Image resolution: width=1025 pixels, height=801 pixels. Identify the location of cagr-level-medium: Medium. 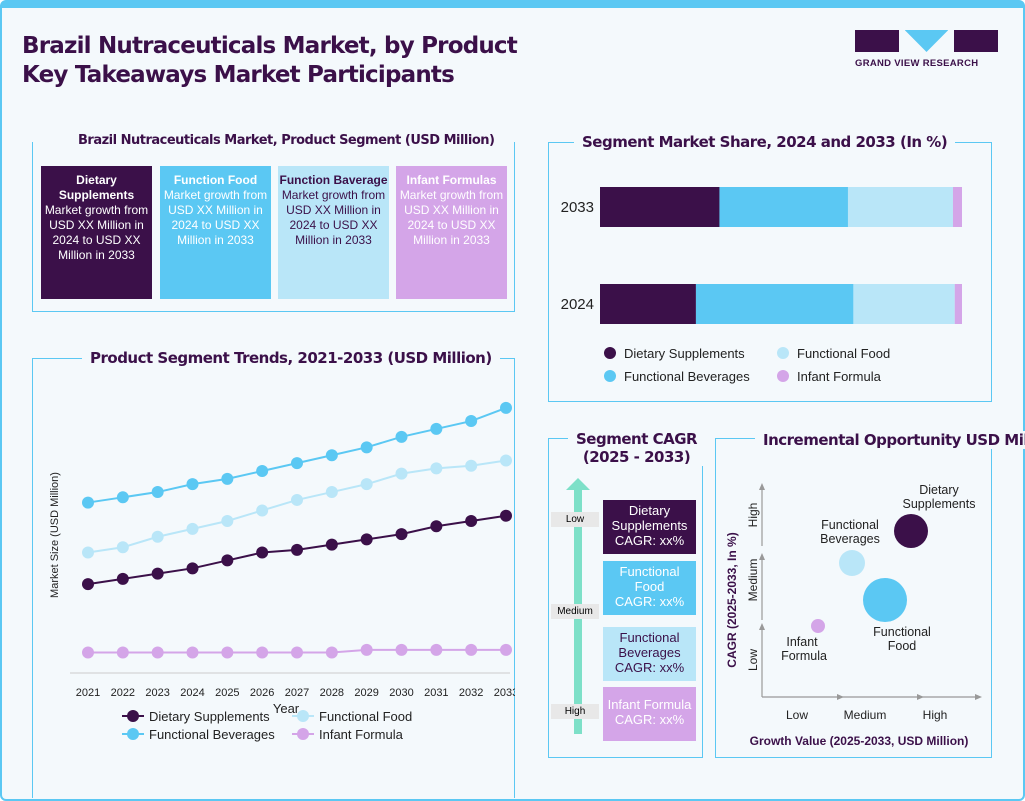
(575, 611).